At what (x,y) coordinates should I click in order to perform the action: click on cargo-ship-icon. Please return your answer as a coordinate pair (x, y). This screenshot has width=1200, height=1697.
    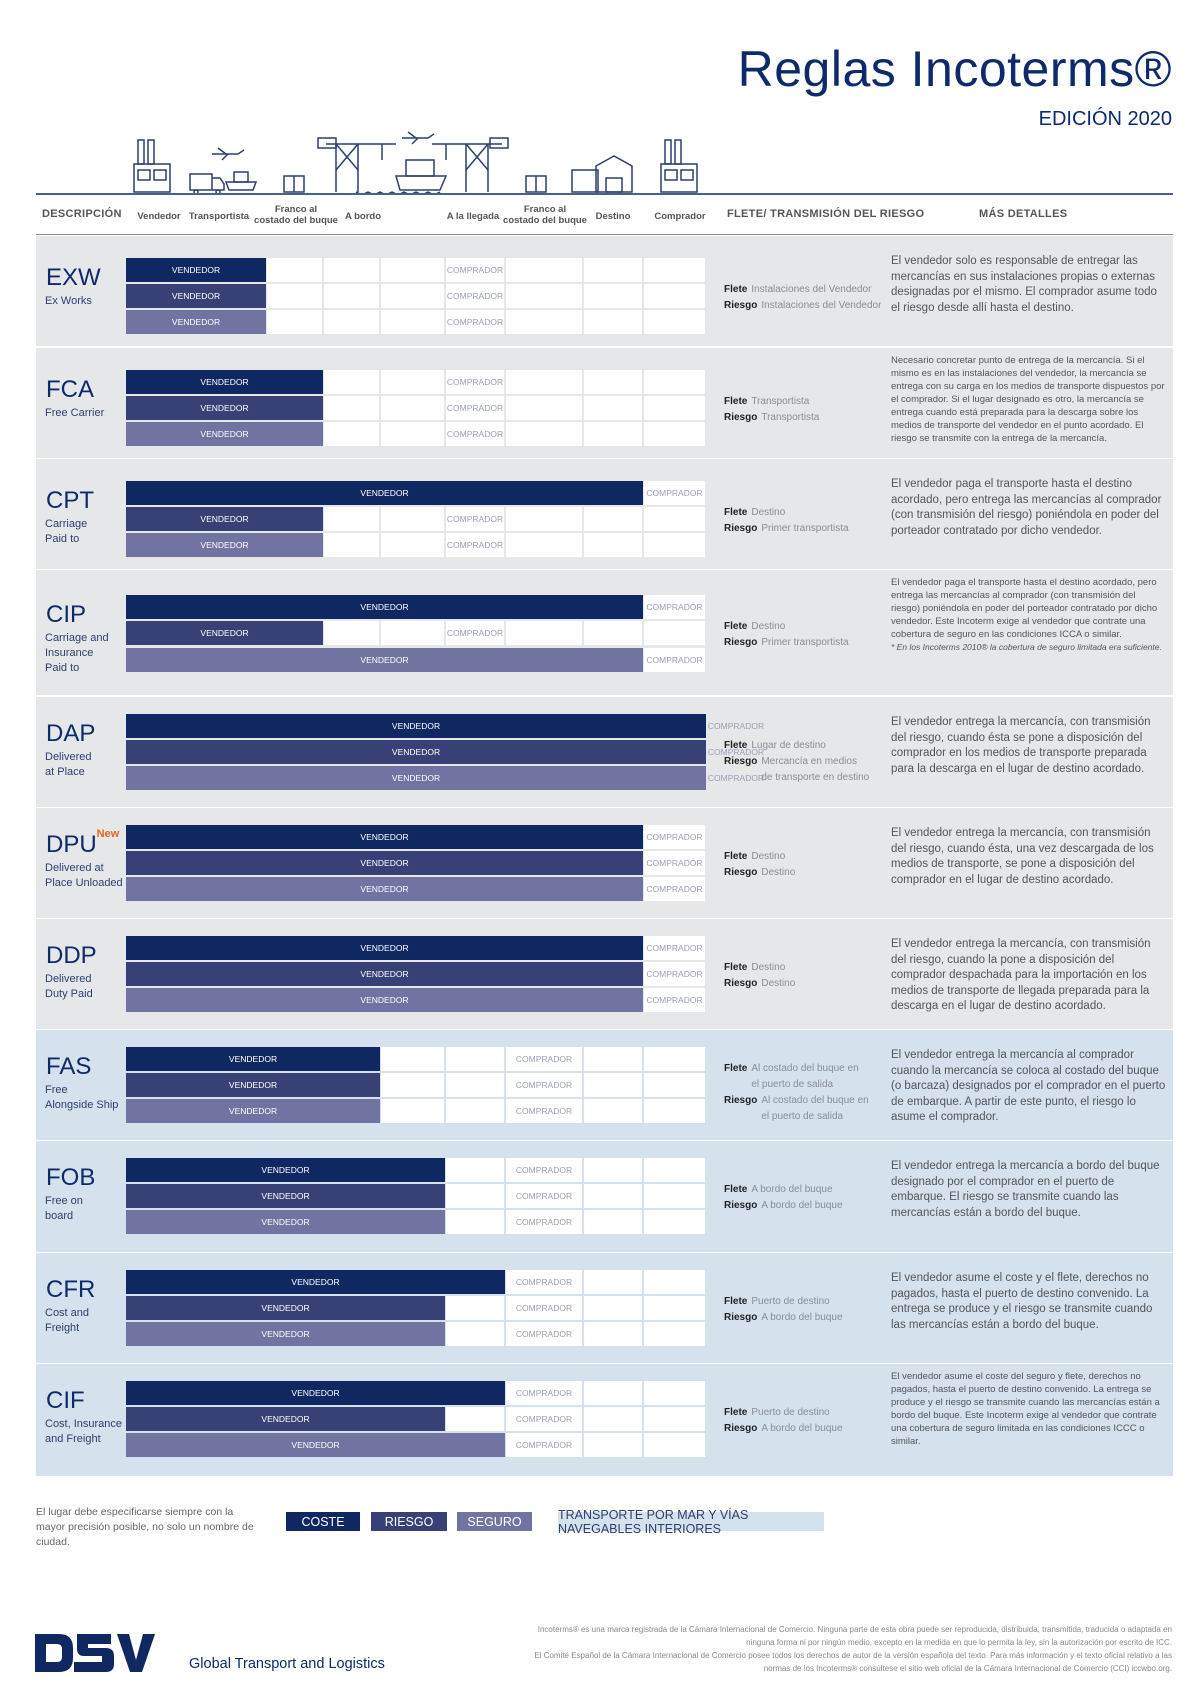
    Looking at the image, I should click on (401, 176).